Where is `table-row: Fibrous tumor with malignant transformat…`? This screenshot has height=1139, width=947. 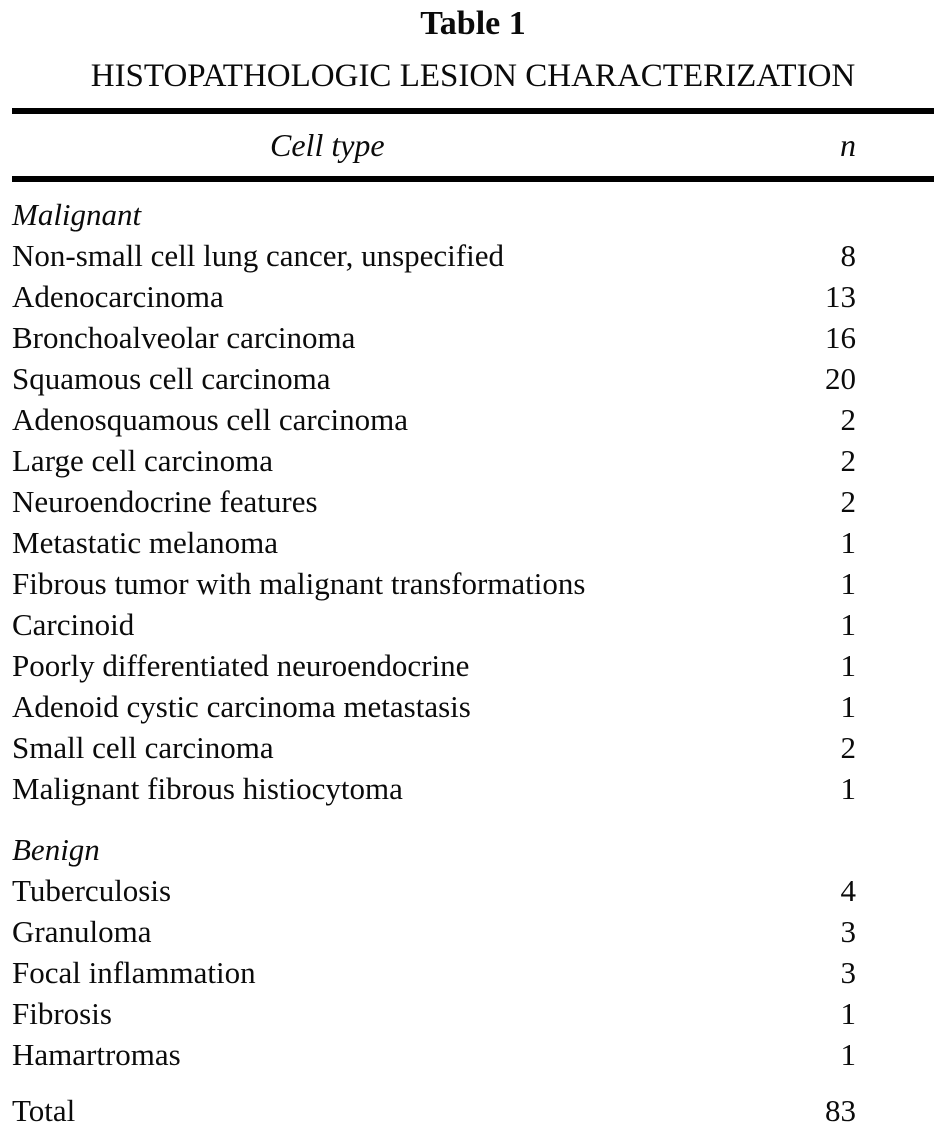 table-row: Fibrous tumor with malignant transformat… is located at coordinates (473, 583).